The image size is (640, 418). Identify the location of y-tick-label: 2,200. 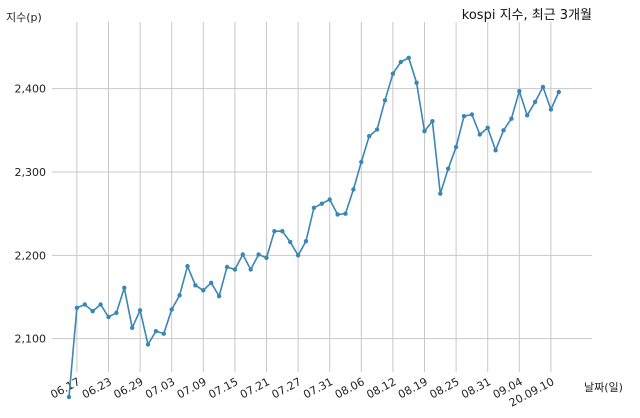
(31, 255).